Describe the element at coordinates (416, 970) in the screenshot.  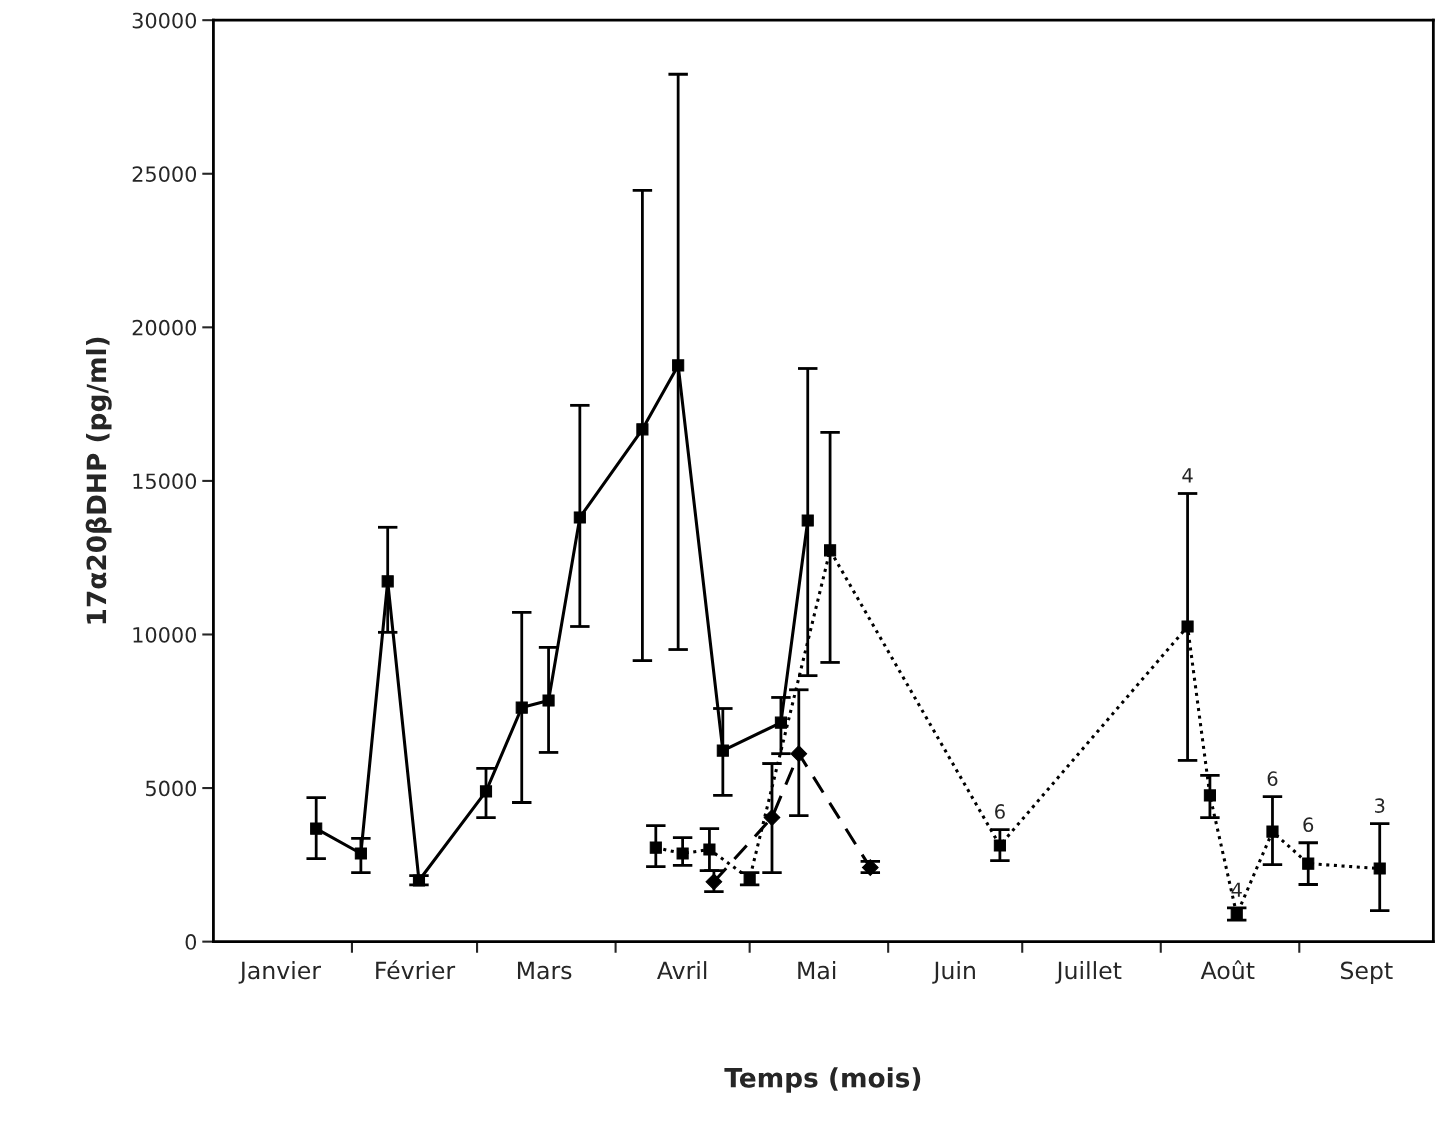
I see `x-tick-label: Février` at that location.